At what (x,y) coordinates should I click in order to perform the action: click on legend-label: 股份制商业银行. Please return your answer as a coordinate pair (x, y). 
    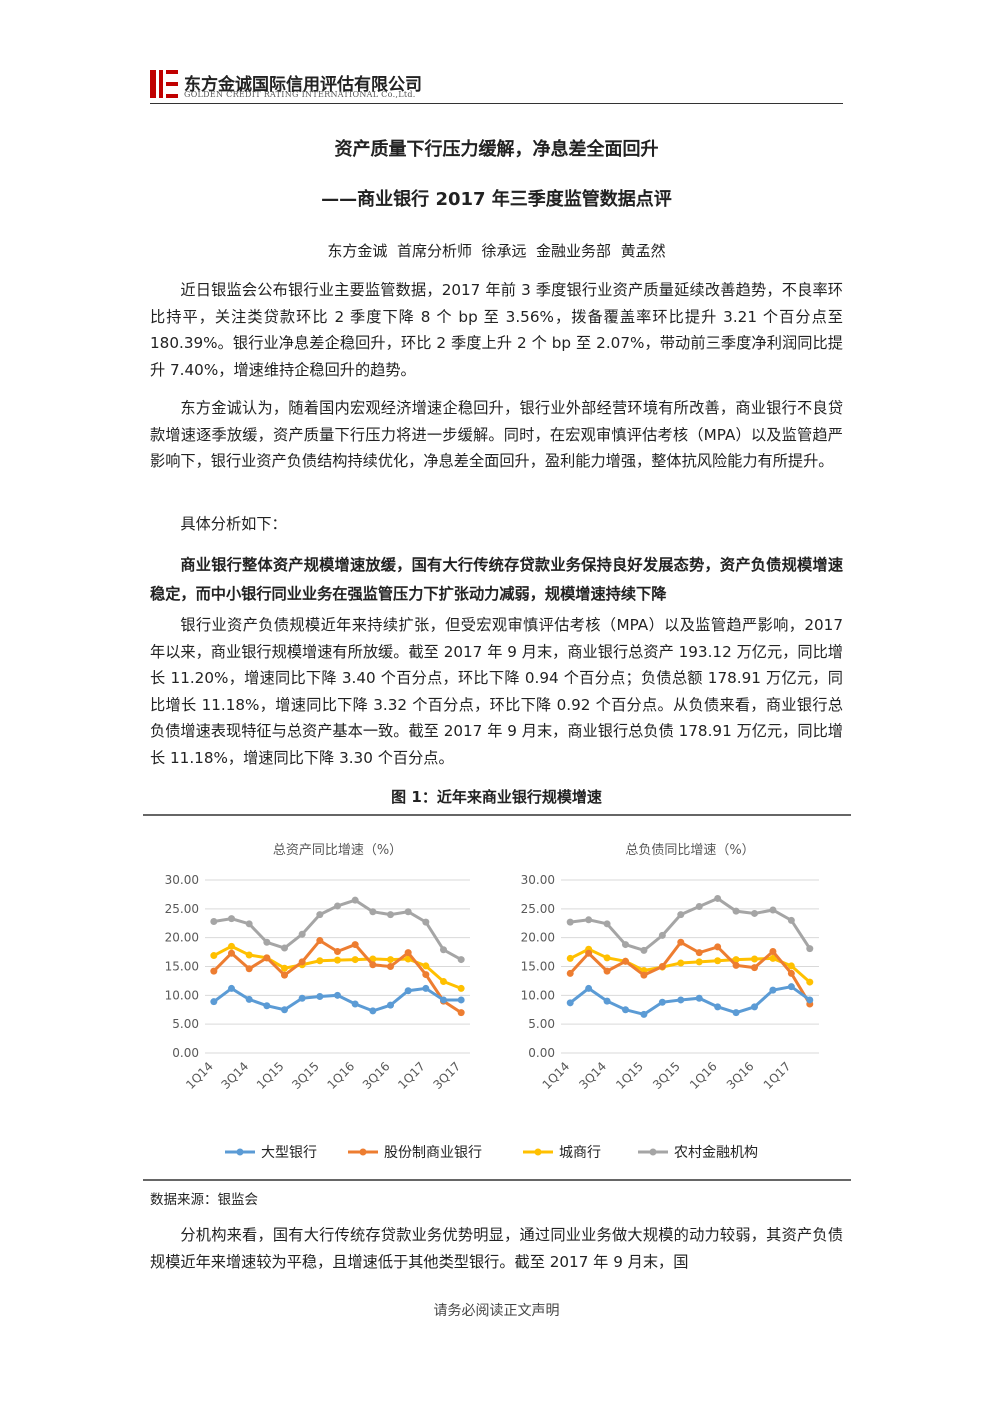
    Looking at the image, I should click on (433, 1153).